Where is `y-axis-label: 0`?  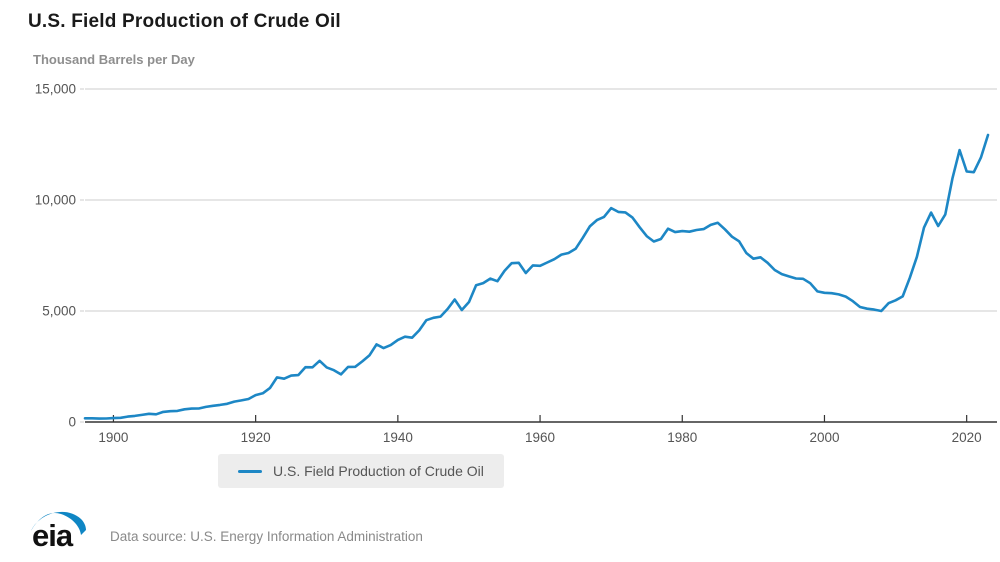
y-axis-label: 0 is located at coordinates (72, 422).